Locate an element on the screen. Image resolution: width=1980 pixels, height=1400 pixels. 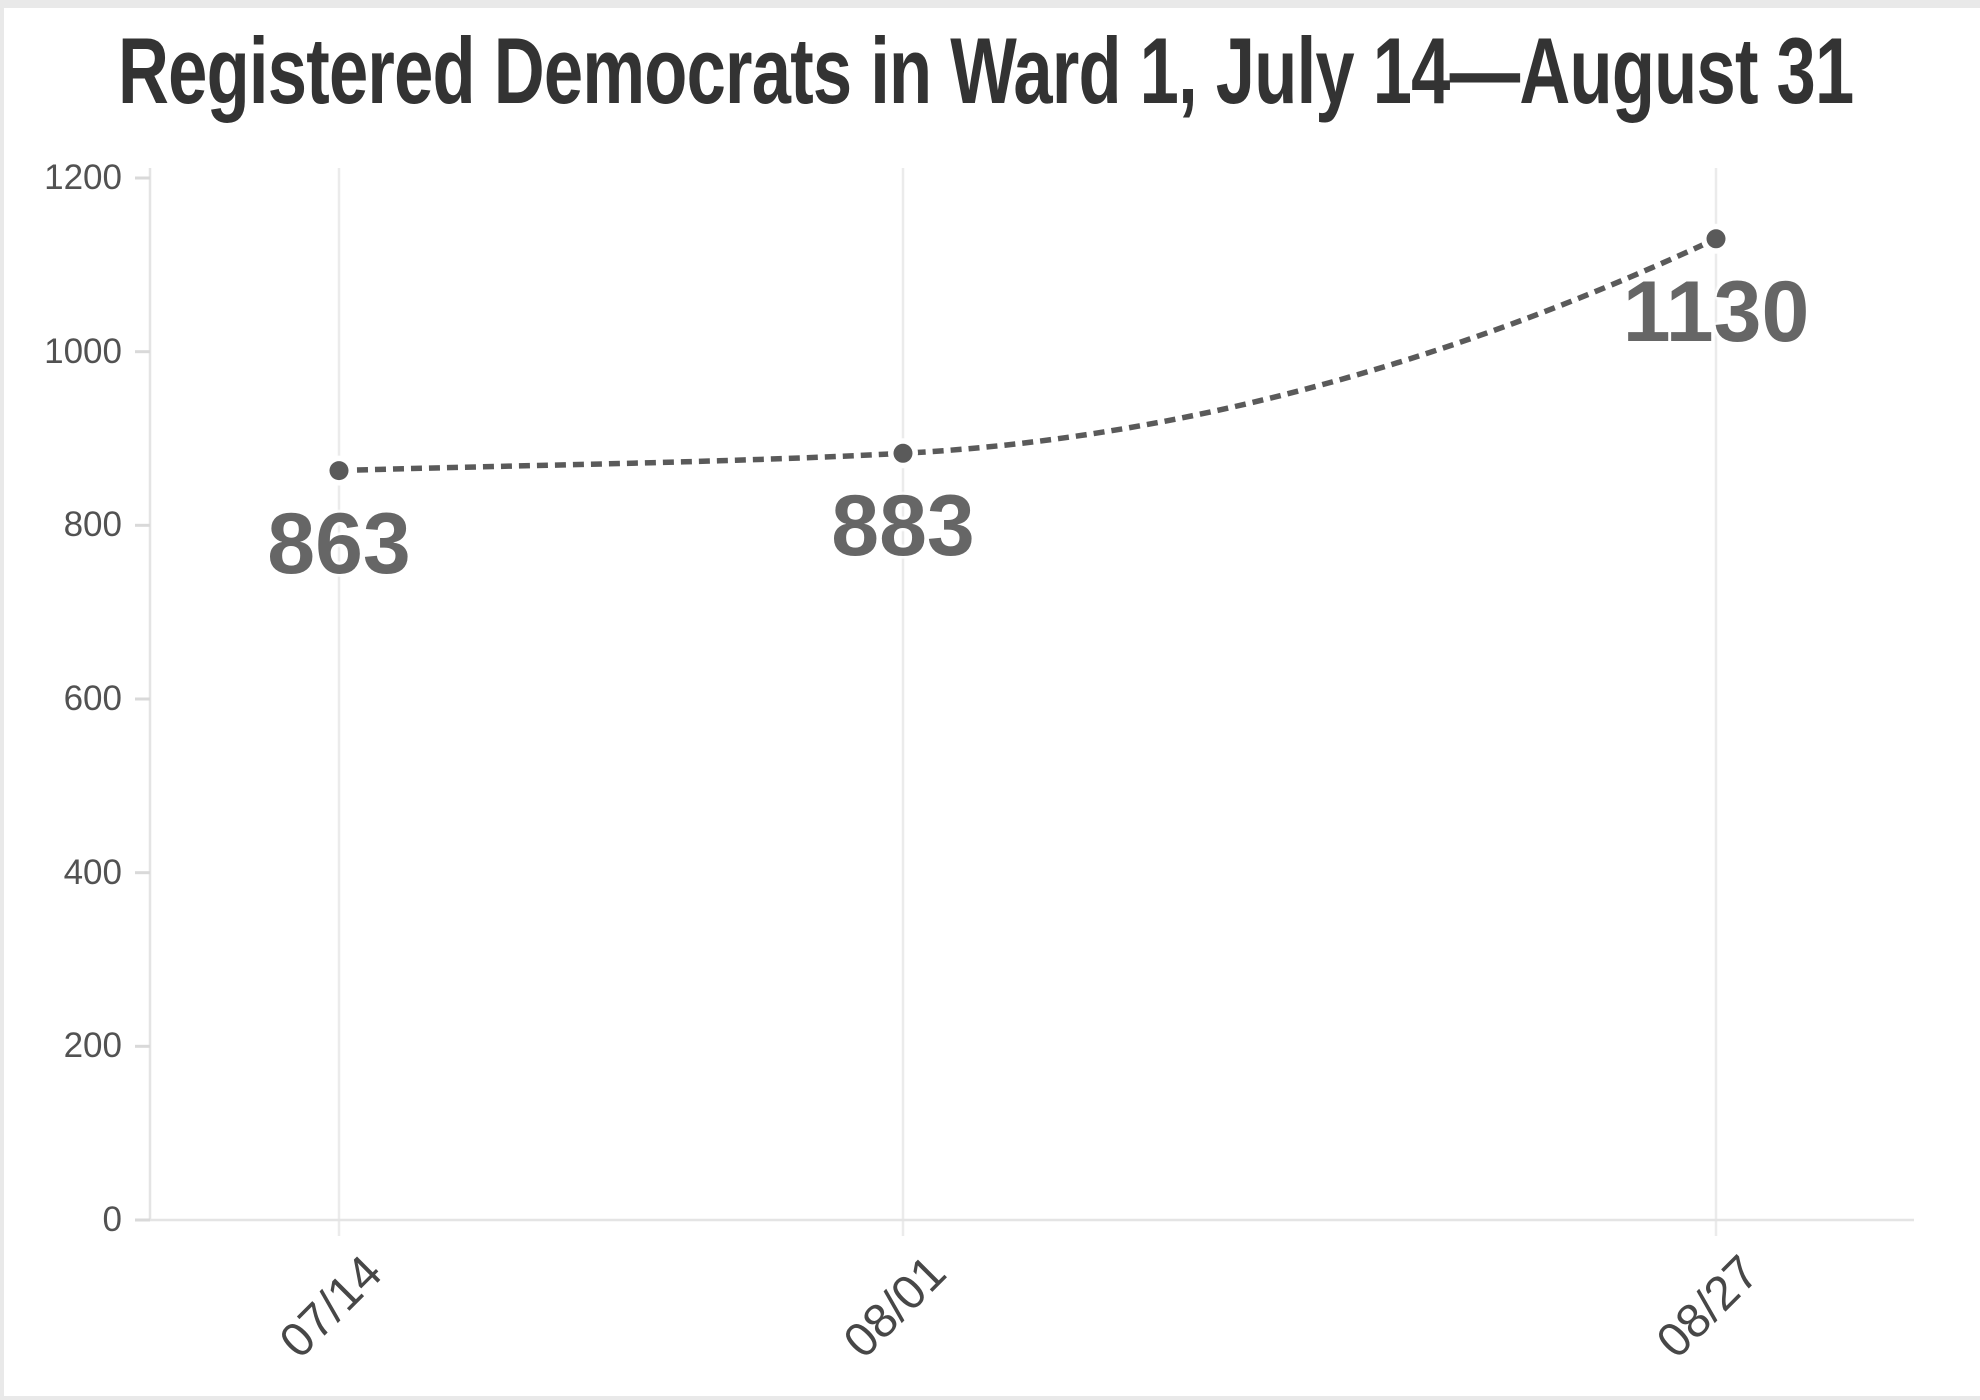
y-axis-tick-label: 200 is located at coordinates (92, 1046).